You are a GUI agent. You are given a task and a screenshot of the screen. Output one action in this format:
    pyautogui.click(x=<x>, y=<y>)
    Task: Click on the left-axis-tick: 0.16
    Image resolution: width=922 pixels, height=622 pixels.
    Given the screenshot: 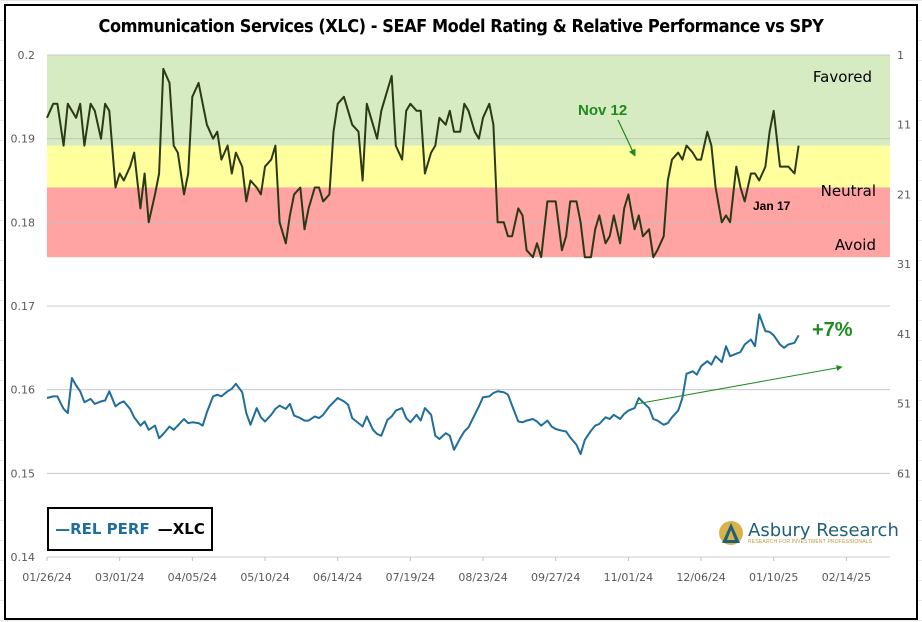 What is the action you would take?
    pyautogui.click(x=23, y=390)
    